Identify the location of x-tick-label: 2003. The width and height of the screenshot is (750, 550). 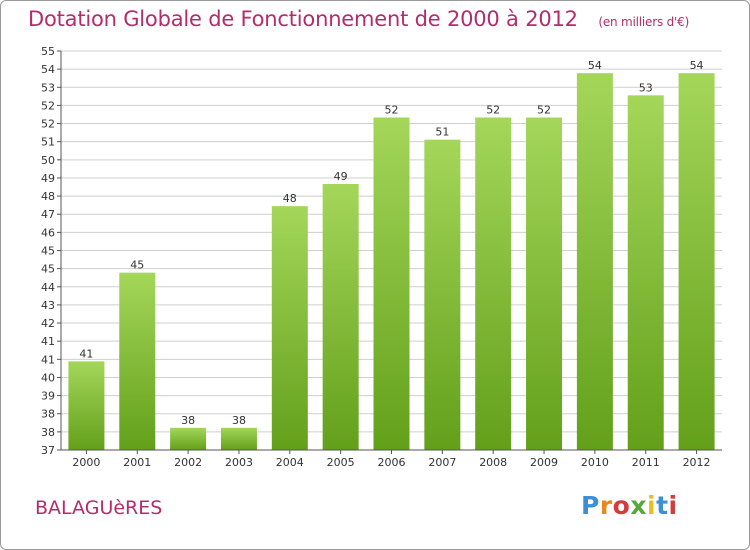
(239, 462).